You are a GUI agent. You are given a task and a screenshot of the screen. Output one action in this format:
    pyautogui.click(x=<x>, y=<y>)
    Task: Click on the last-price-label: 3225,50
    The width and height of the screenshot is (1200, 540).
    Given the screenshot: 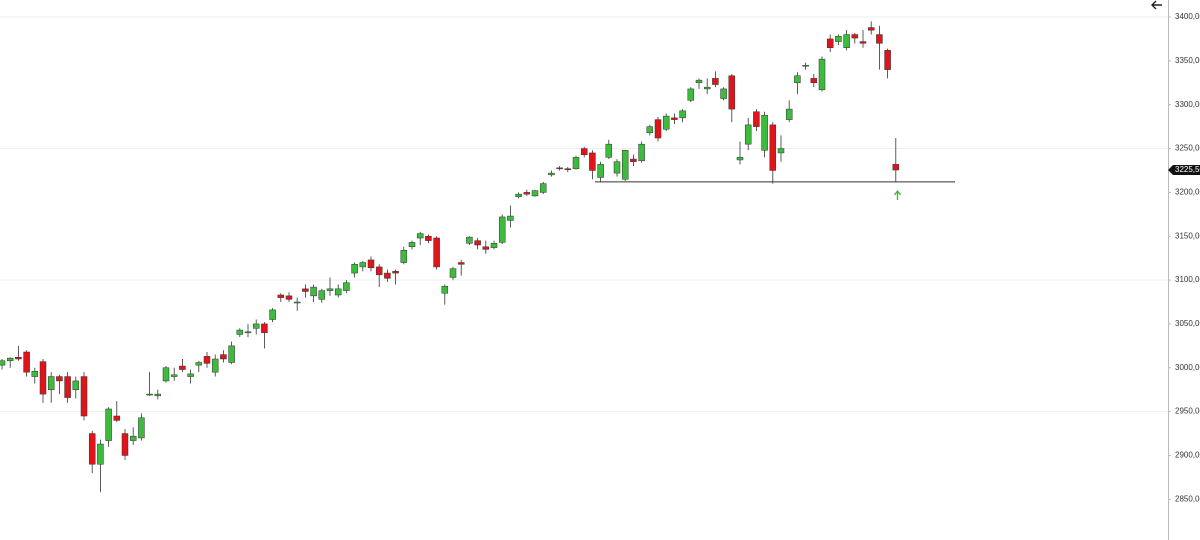 What is the action you would take?
    pyautogui.click(x=1187, y=169)
    